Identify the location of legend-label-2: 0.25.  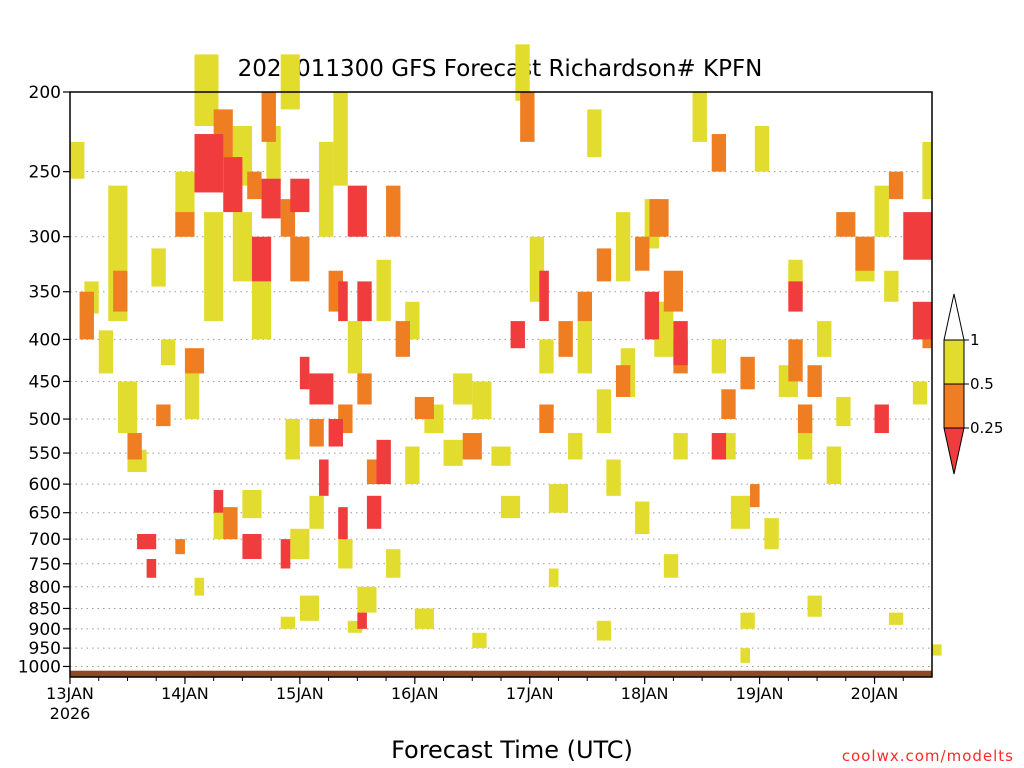
(986, 428).